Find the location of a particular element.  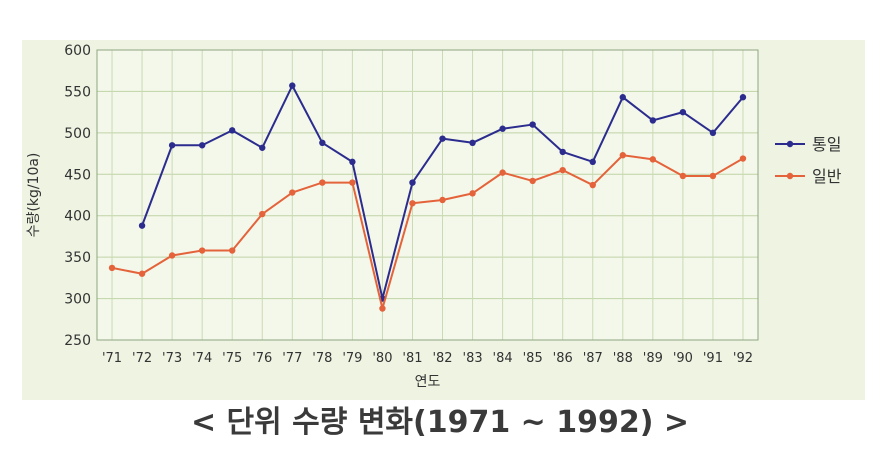

x-tick-label: '71 is located at coordinates (112, 358).